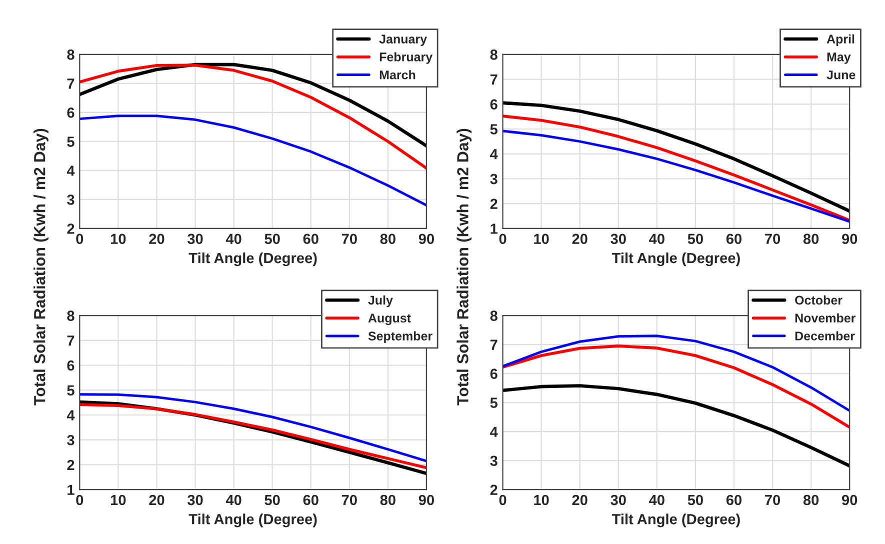 The width and height of the screenshot is (885, 544). What do you see at coordinates (406, 58) in the screenshot?
I see `legend-label: February` at bounding box center [406, 58].